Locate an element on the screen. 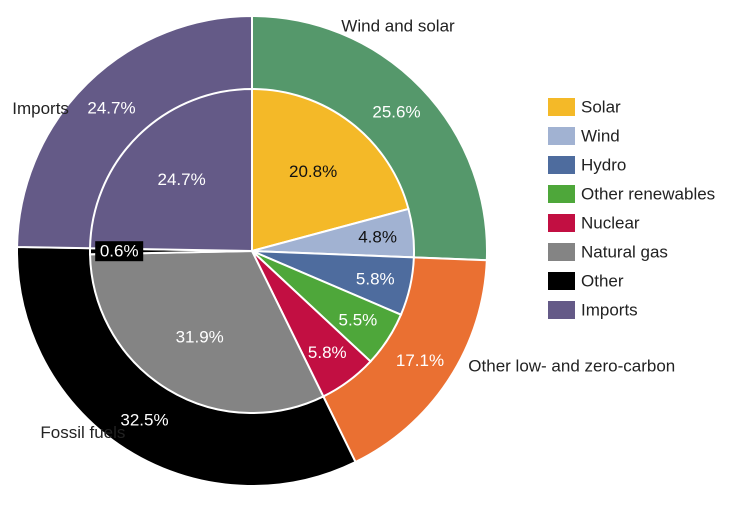 This screenshot has width=745, height=508. outer-category-label-wind-and-solar: Wind and solar is located at coordinates (398, 26).